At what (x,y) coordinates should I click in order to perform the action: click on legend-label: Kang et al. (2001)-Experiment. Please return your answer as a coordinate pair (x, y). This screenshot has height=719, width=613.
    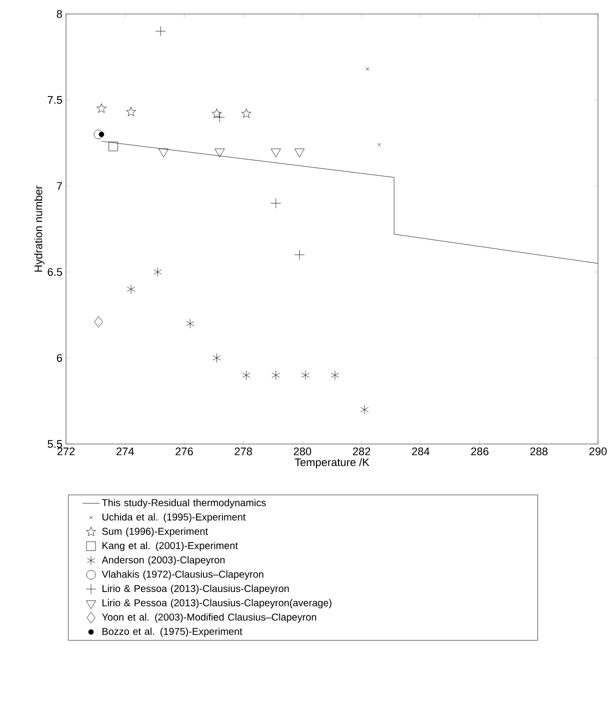
    Looking at the image, I should click on (170, 547).